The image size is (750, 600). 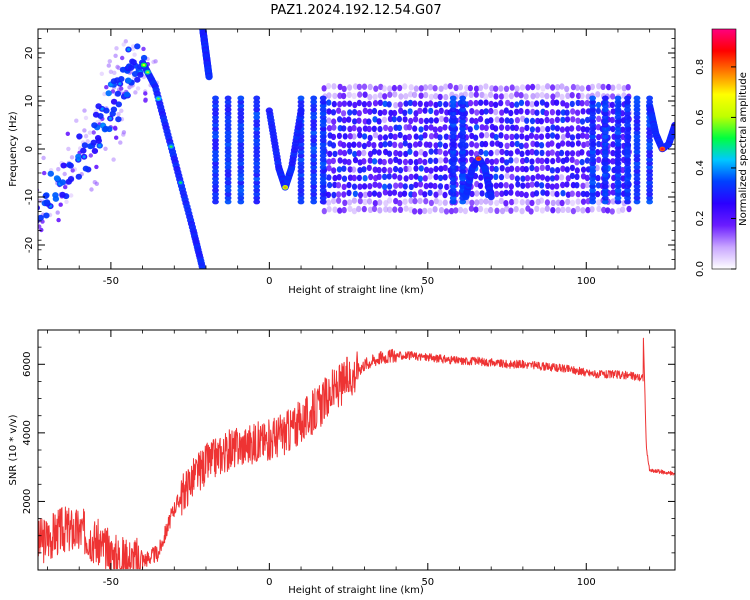 I want to click on snr-xlabel: Height of straight line (km), so click(x=356, y=590).